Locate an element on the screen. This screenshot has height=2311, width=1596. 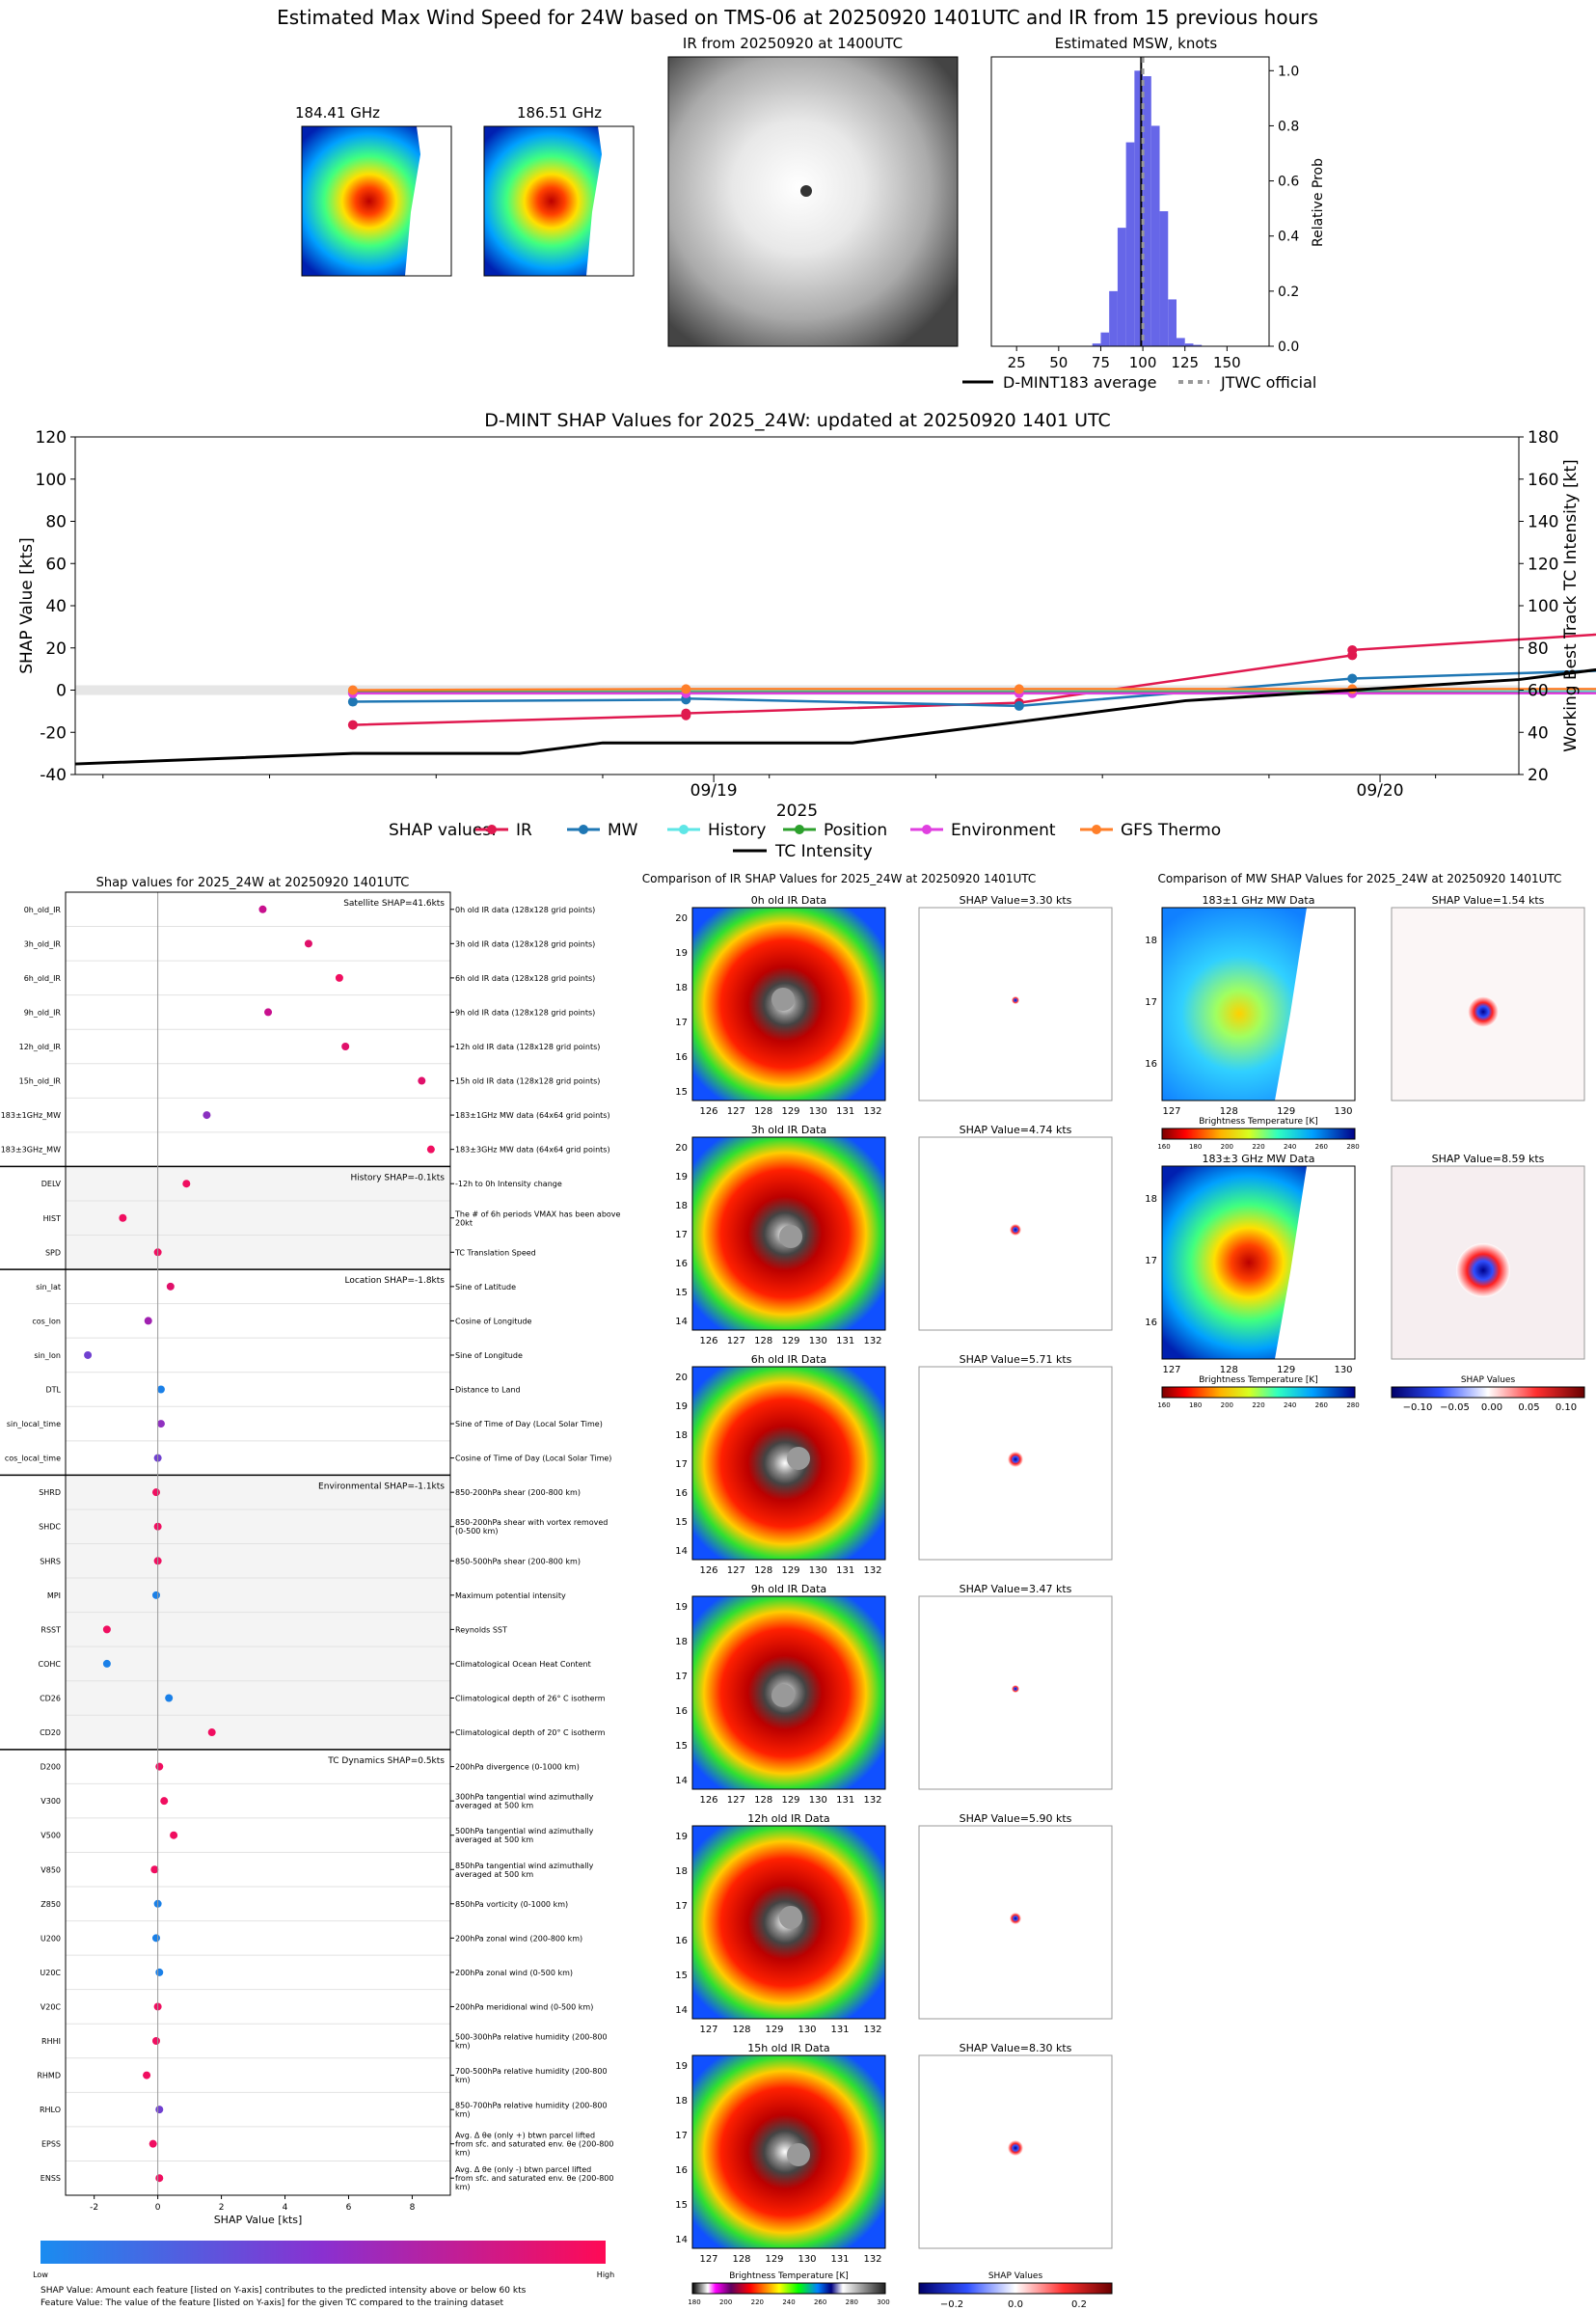
ir-colorbar-tick: 180 is located at coordinates (694, 2302).